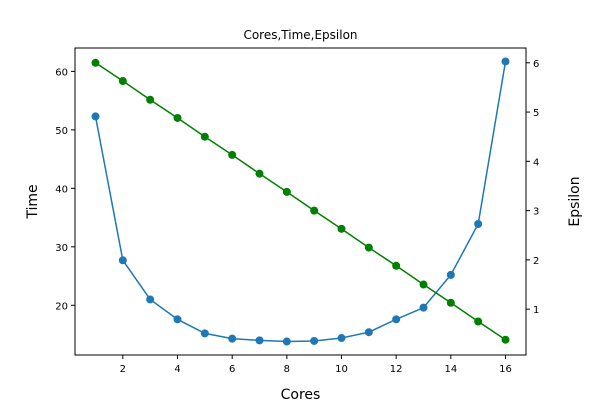  Describe the element at coordinates (505, 369) in the screenshot. I see `x-tick-label: 16` at that location.